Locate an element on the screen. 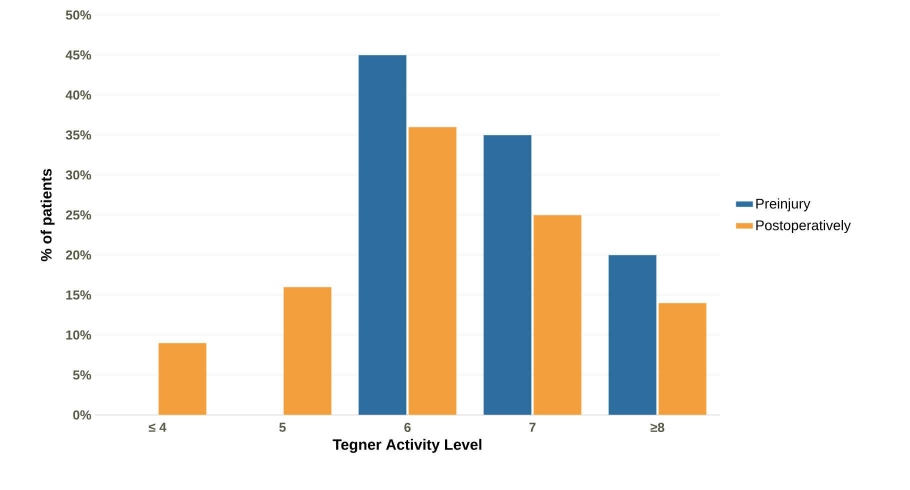 The width and height of the screenshot is (910, 490). y-axis-title: % of patients is located at coordinates (47, 215).